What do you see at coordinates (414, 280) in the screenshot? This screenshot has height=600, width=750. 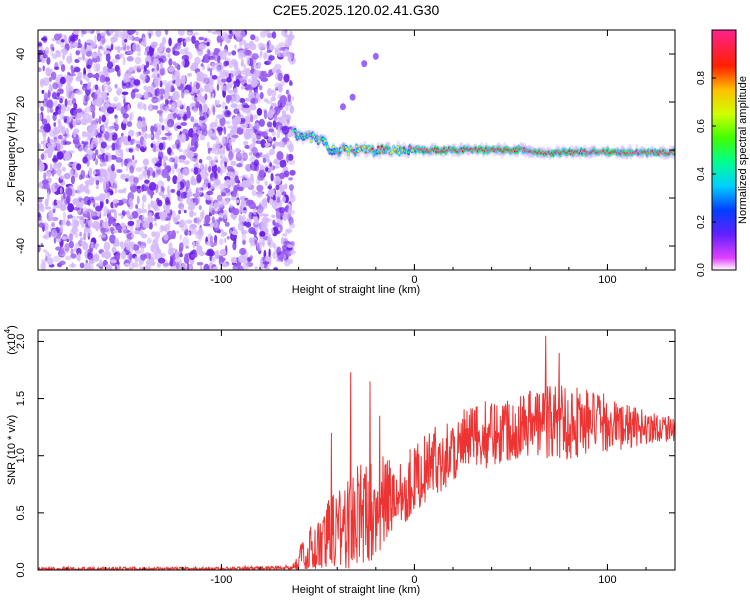 I see `x-tick-label: 0` at bounding box center [414, 280].